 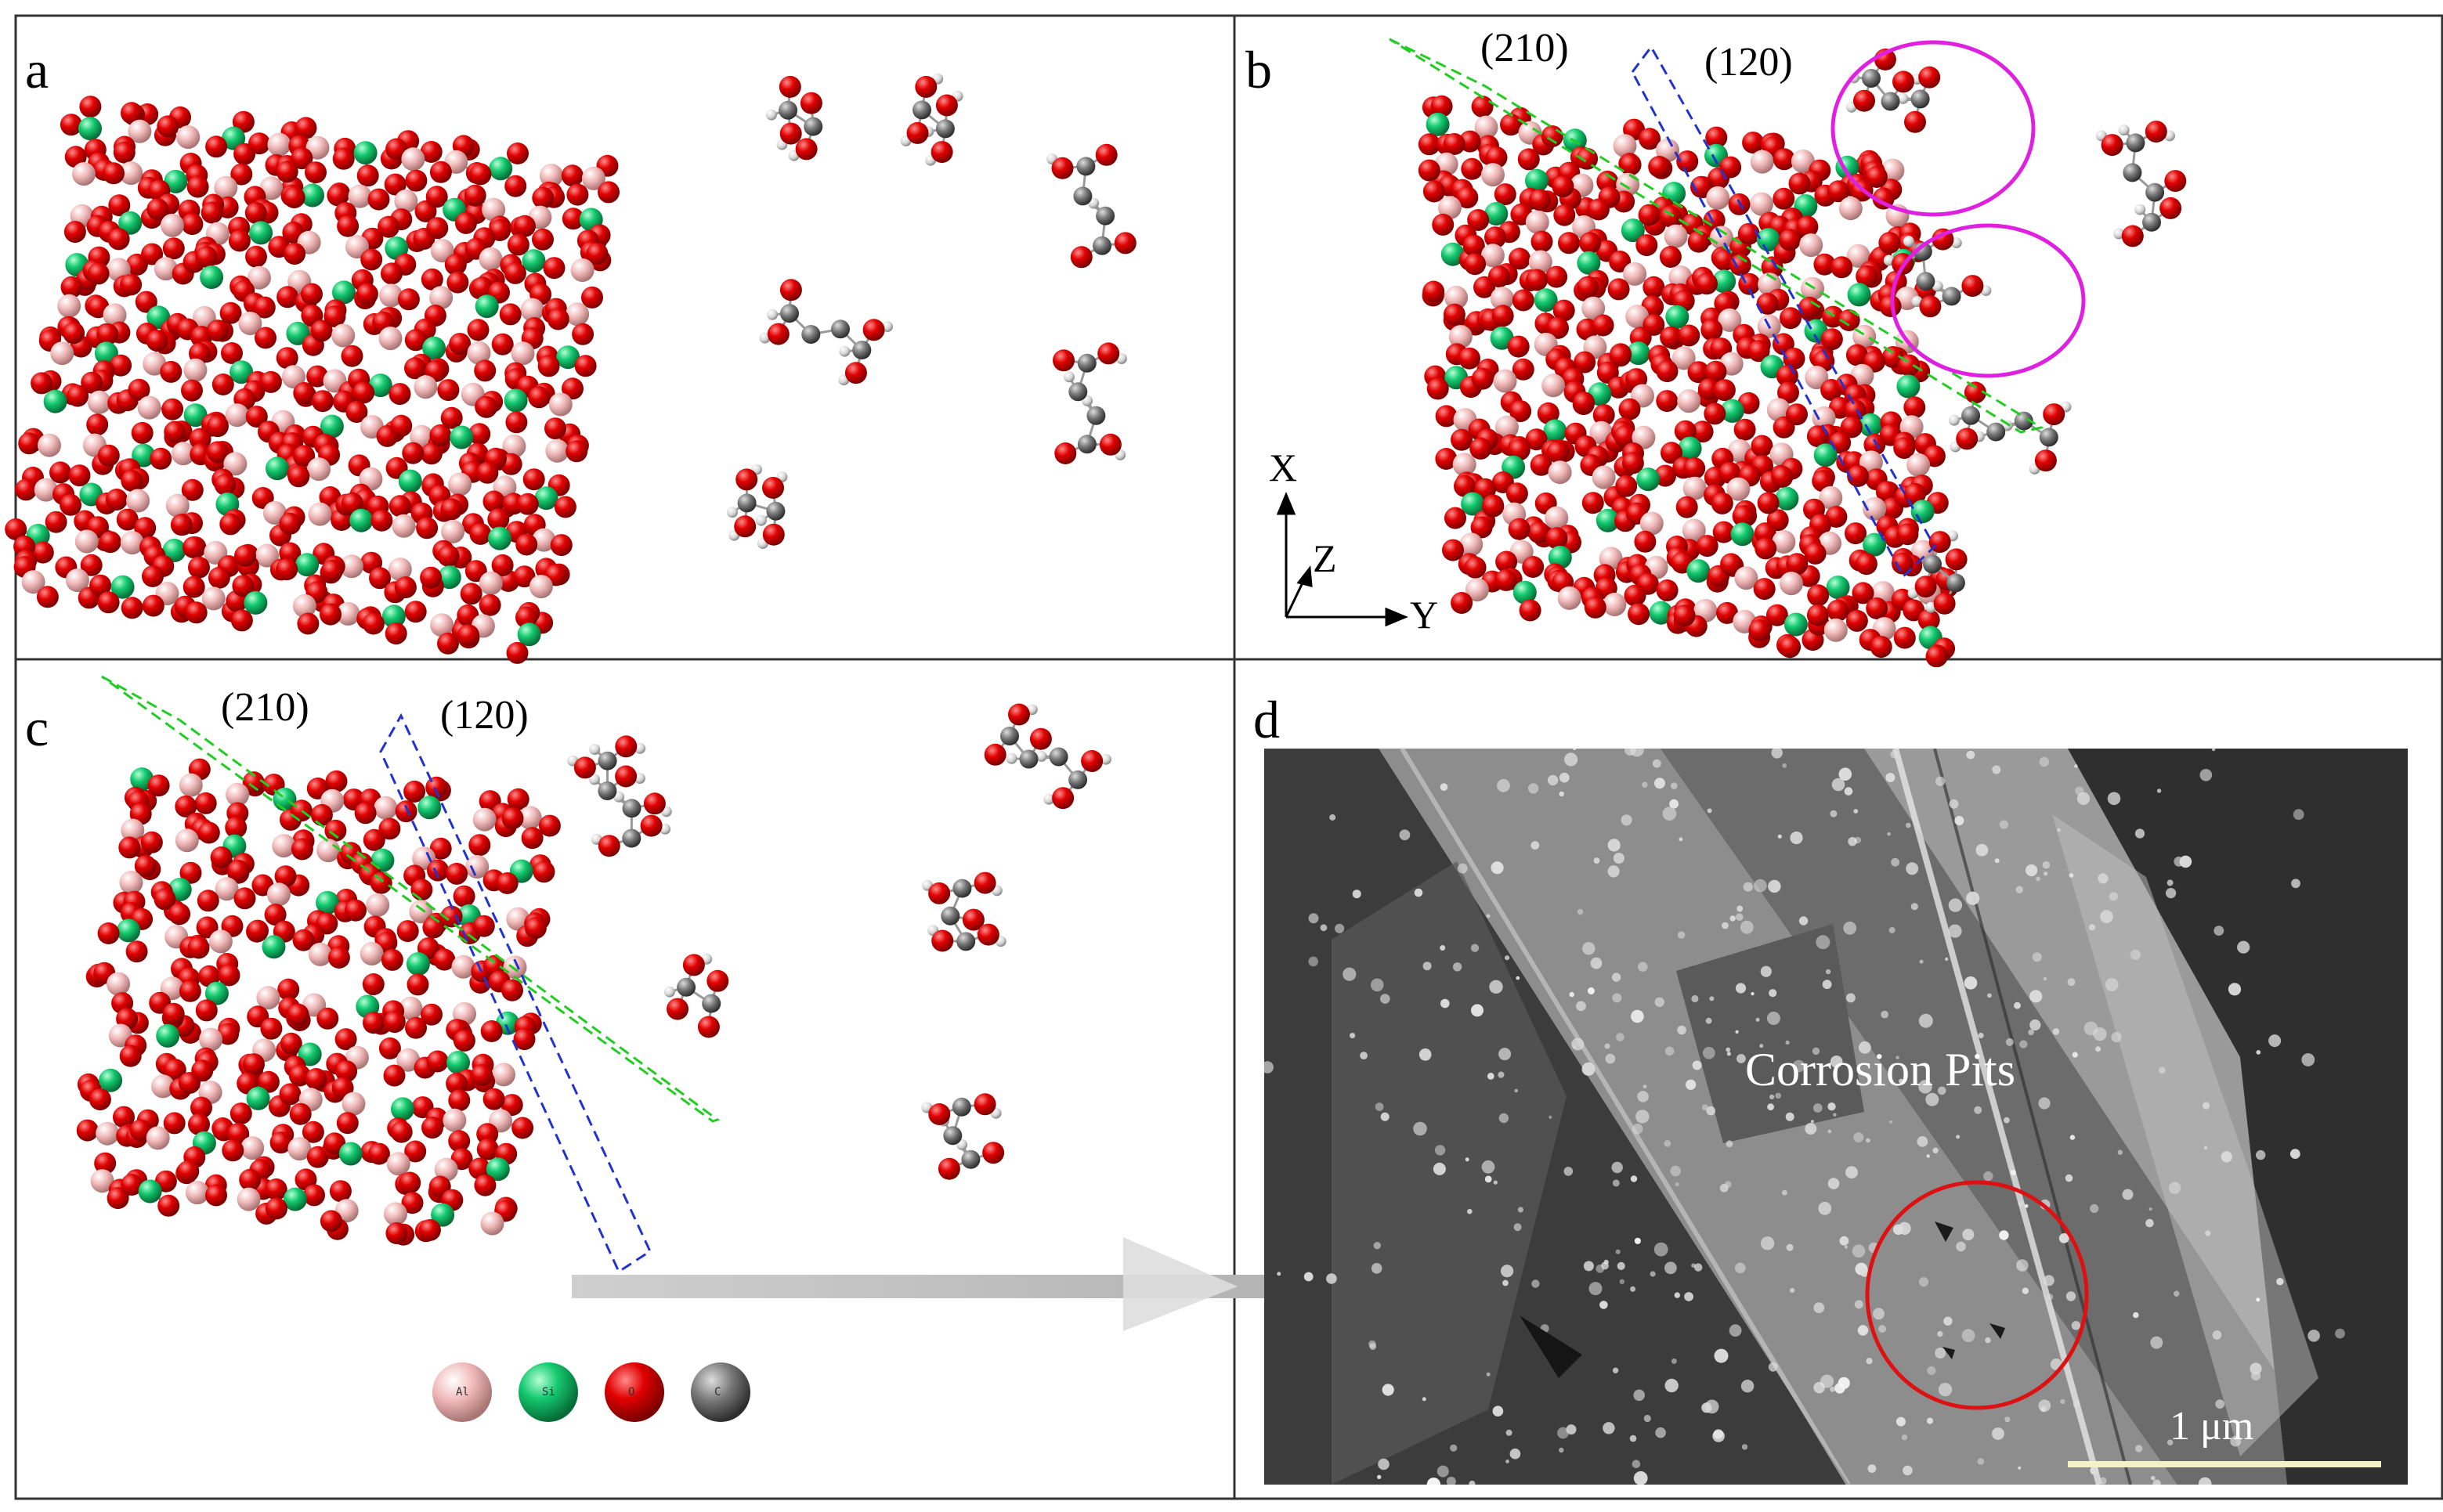 I want to click on panel-a-crystal, so click(x=312, y=380).